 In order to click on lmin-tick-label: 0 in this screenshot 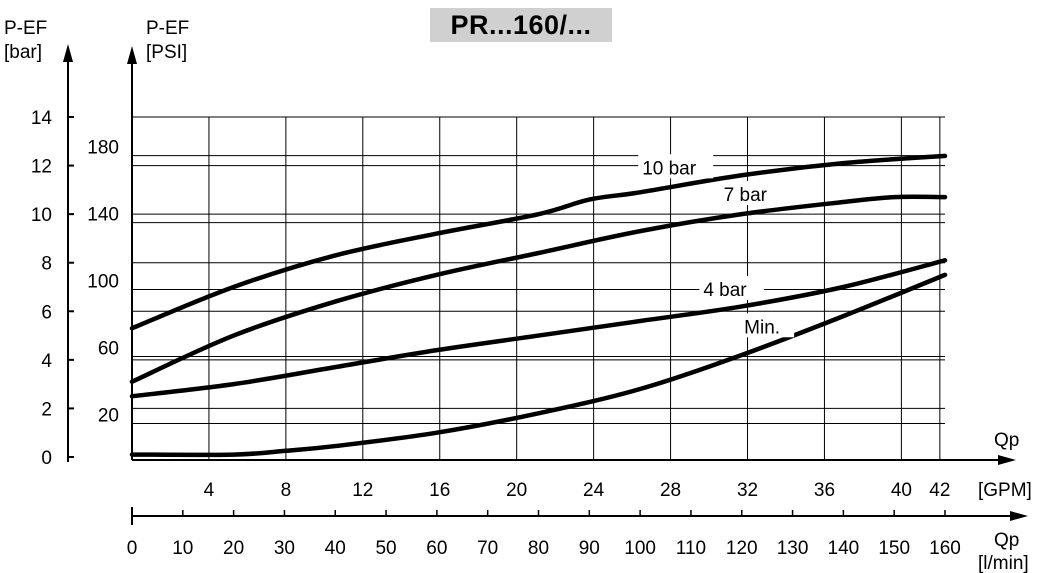, I will do `click(132, 548)`.